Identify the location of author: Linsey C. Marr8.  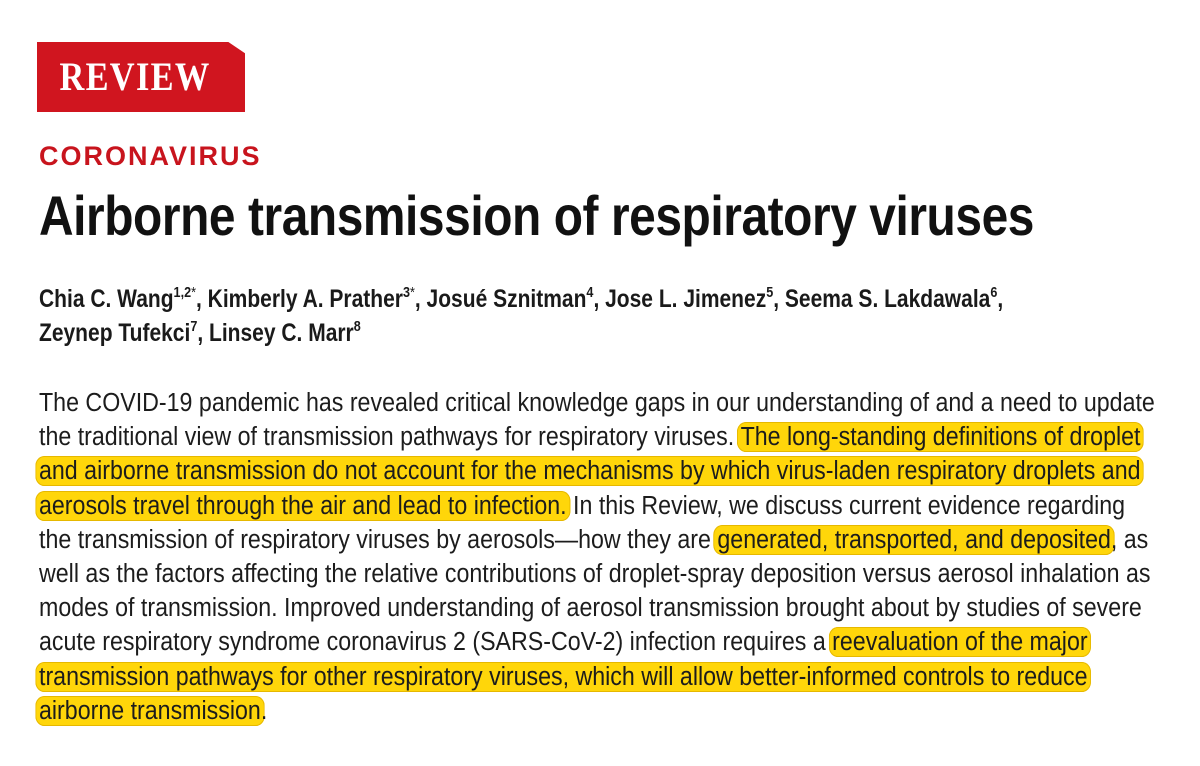
(285, 333).